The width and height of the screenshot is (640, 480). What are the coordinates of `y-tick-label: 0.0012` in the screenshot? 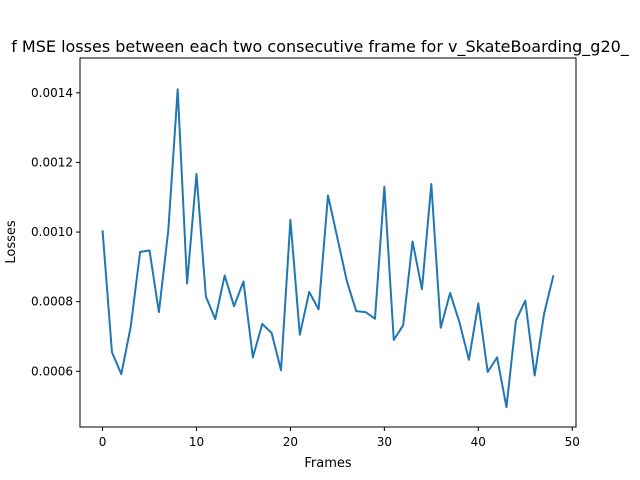 It's located at (52, 162).